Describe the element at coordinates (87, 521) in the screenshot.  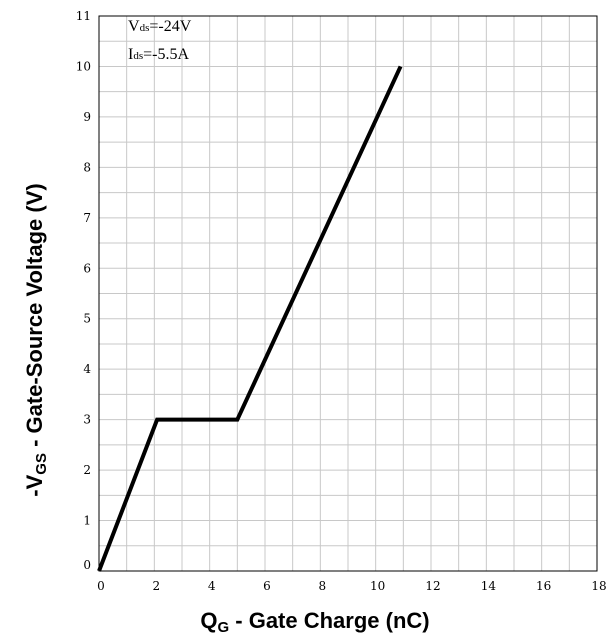
I see `y-tick-label: 1` at that location.